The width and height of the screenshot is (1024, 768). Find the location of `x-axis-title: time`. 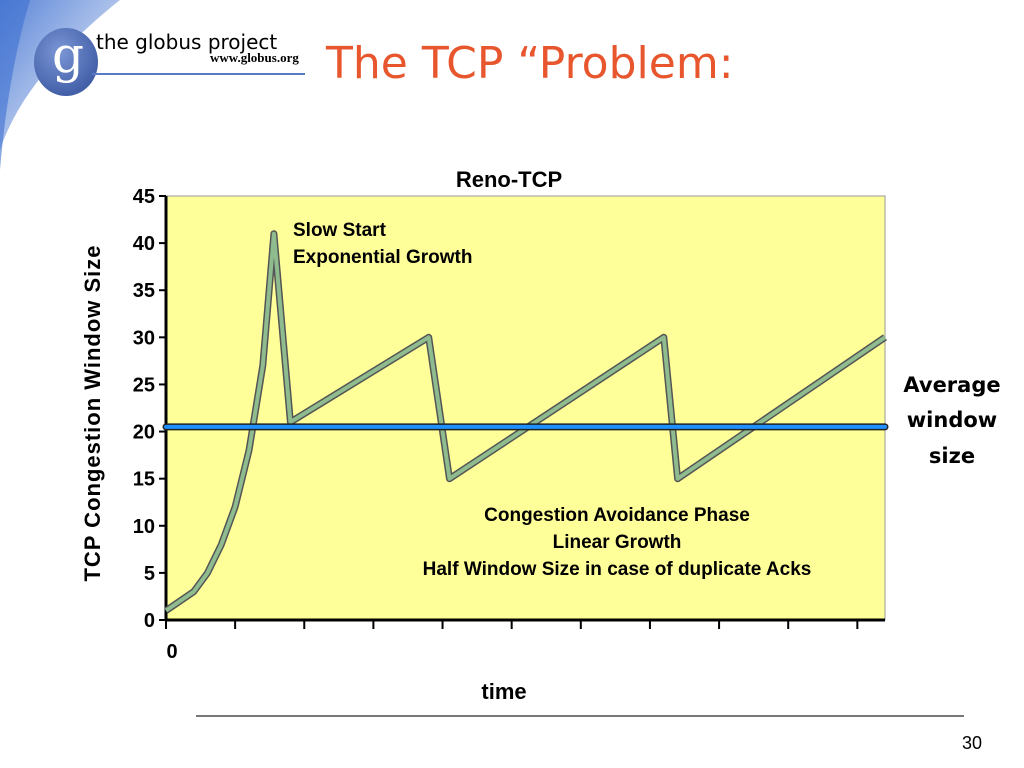

x-axis-title: time is located at coordinates (503, 691).